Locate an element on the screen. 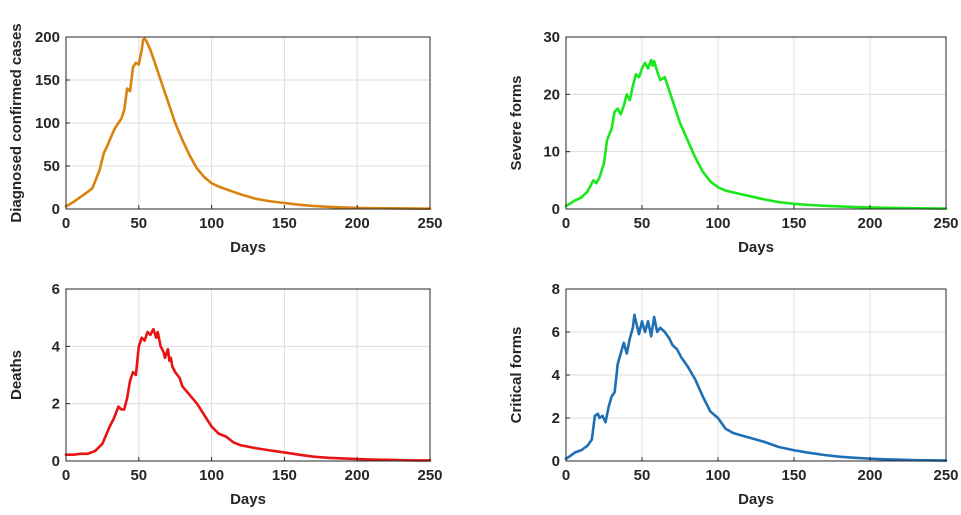 The width and height of the screenshot is (961, 515). y-tick-label: 30 is located at coordinates (551, 37).